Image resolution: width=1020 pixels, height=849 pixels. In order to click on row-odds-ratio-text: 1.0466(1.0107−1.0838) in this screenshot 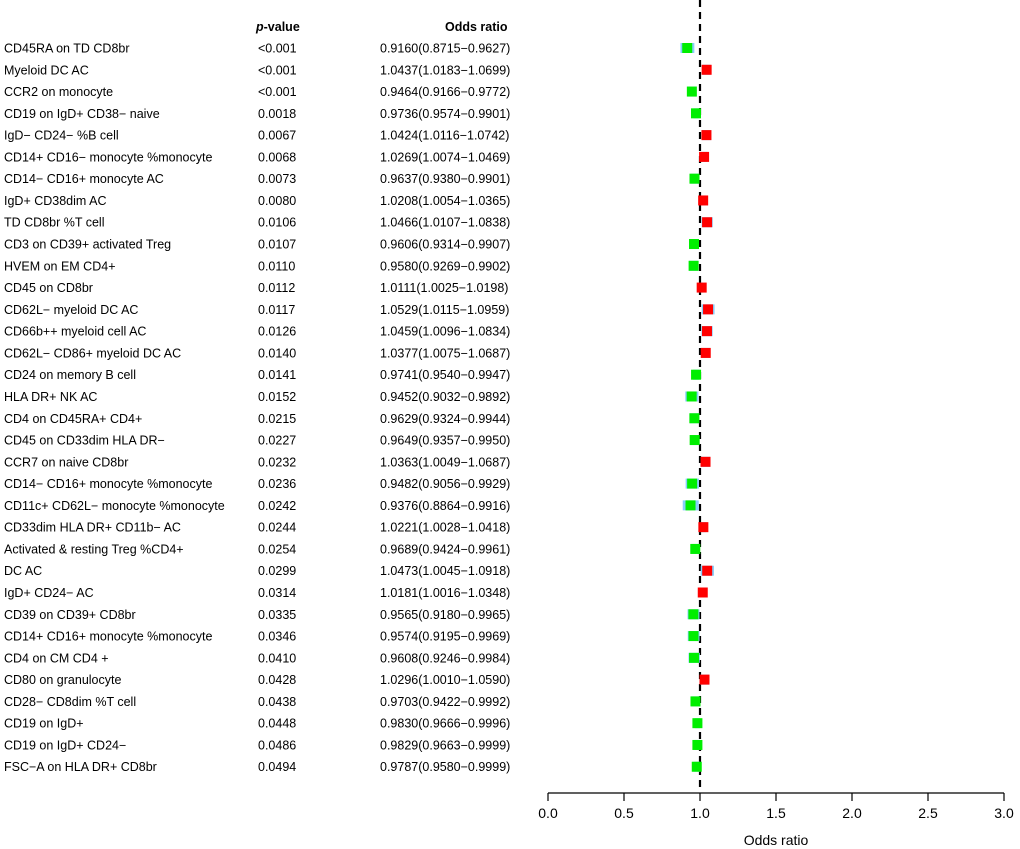, I will do `click(445, 223)`.